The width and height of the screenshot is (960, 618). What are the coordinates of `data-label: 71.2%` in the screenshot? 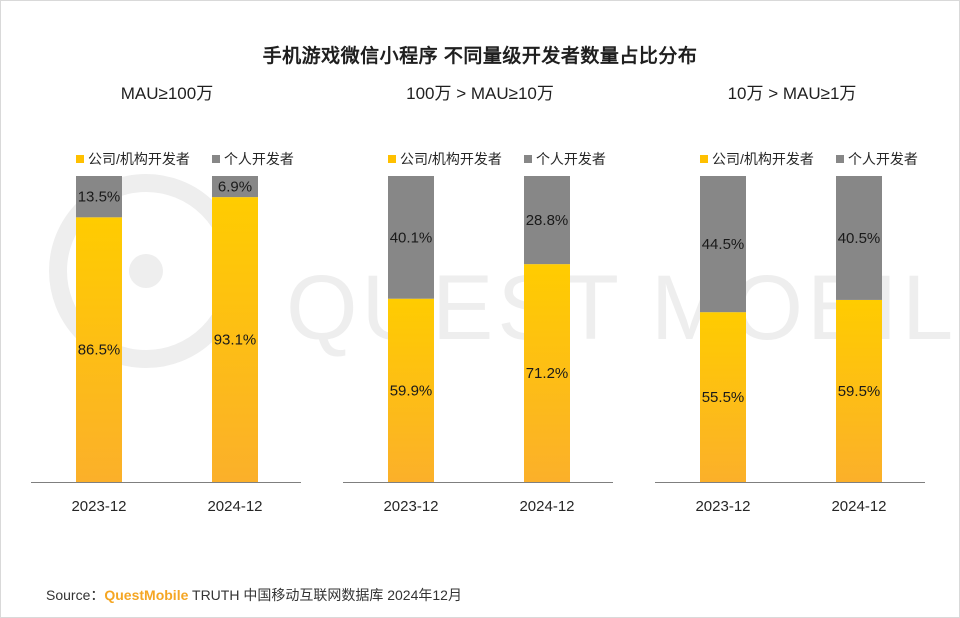 It's located at (547, 373).